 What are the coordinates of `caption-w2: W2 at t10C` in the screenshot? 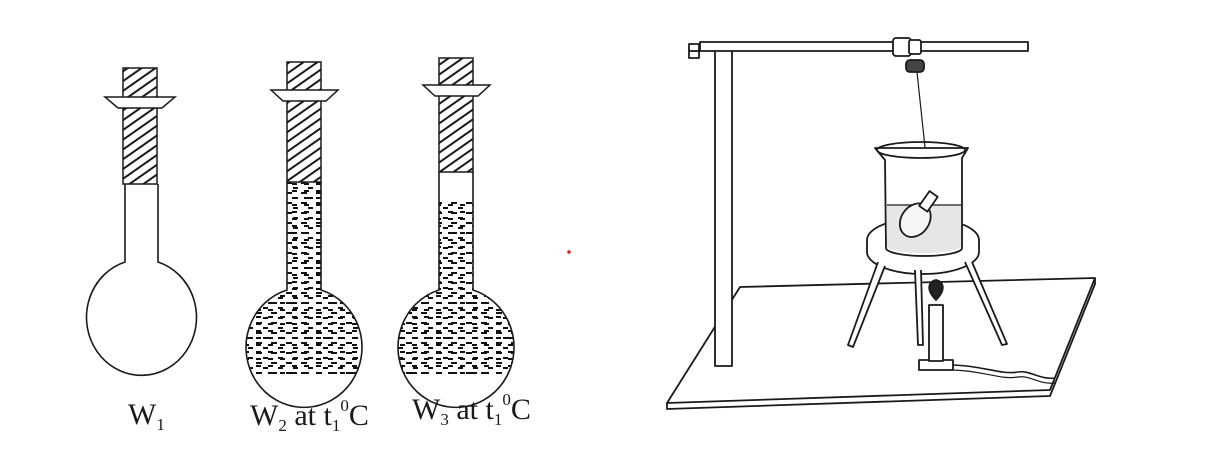 It's located at (309, 416).